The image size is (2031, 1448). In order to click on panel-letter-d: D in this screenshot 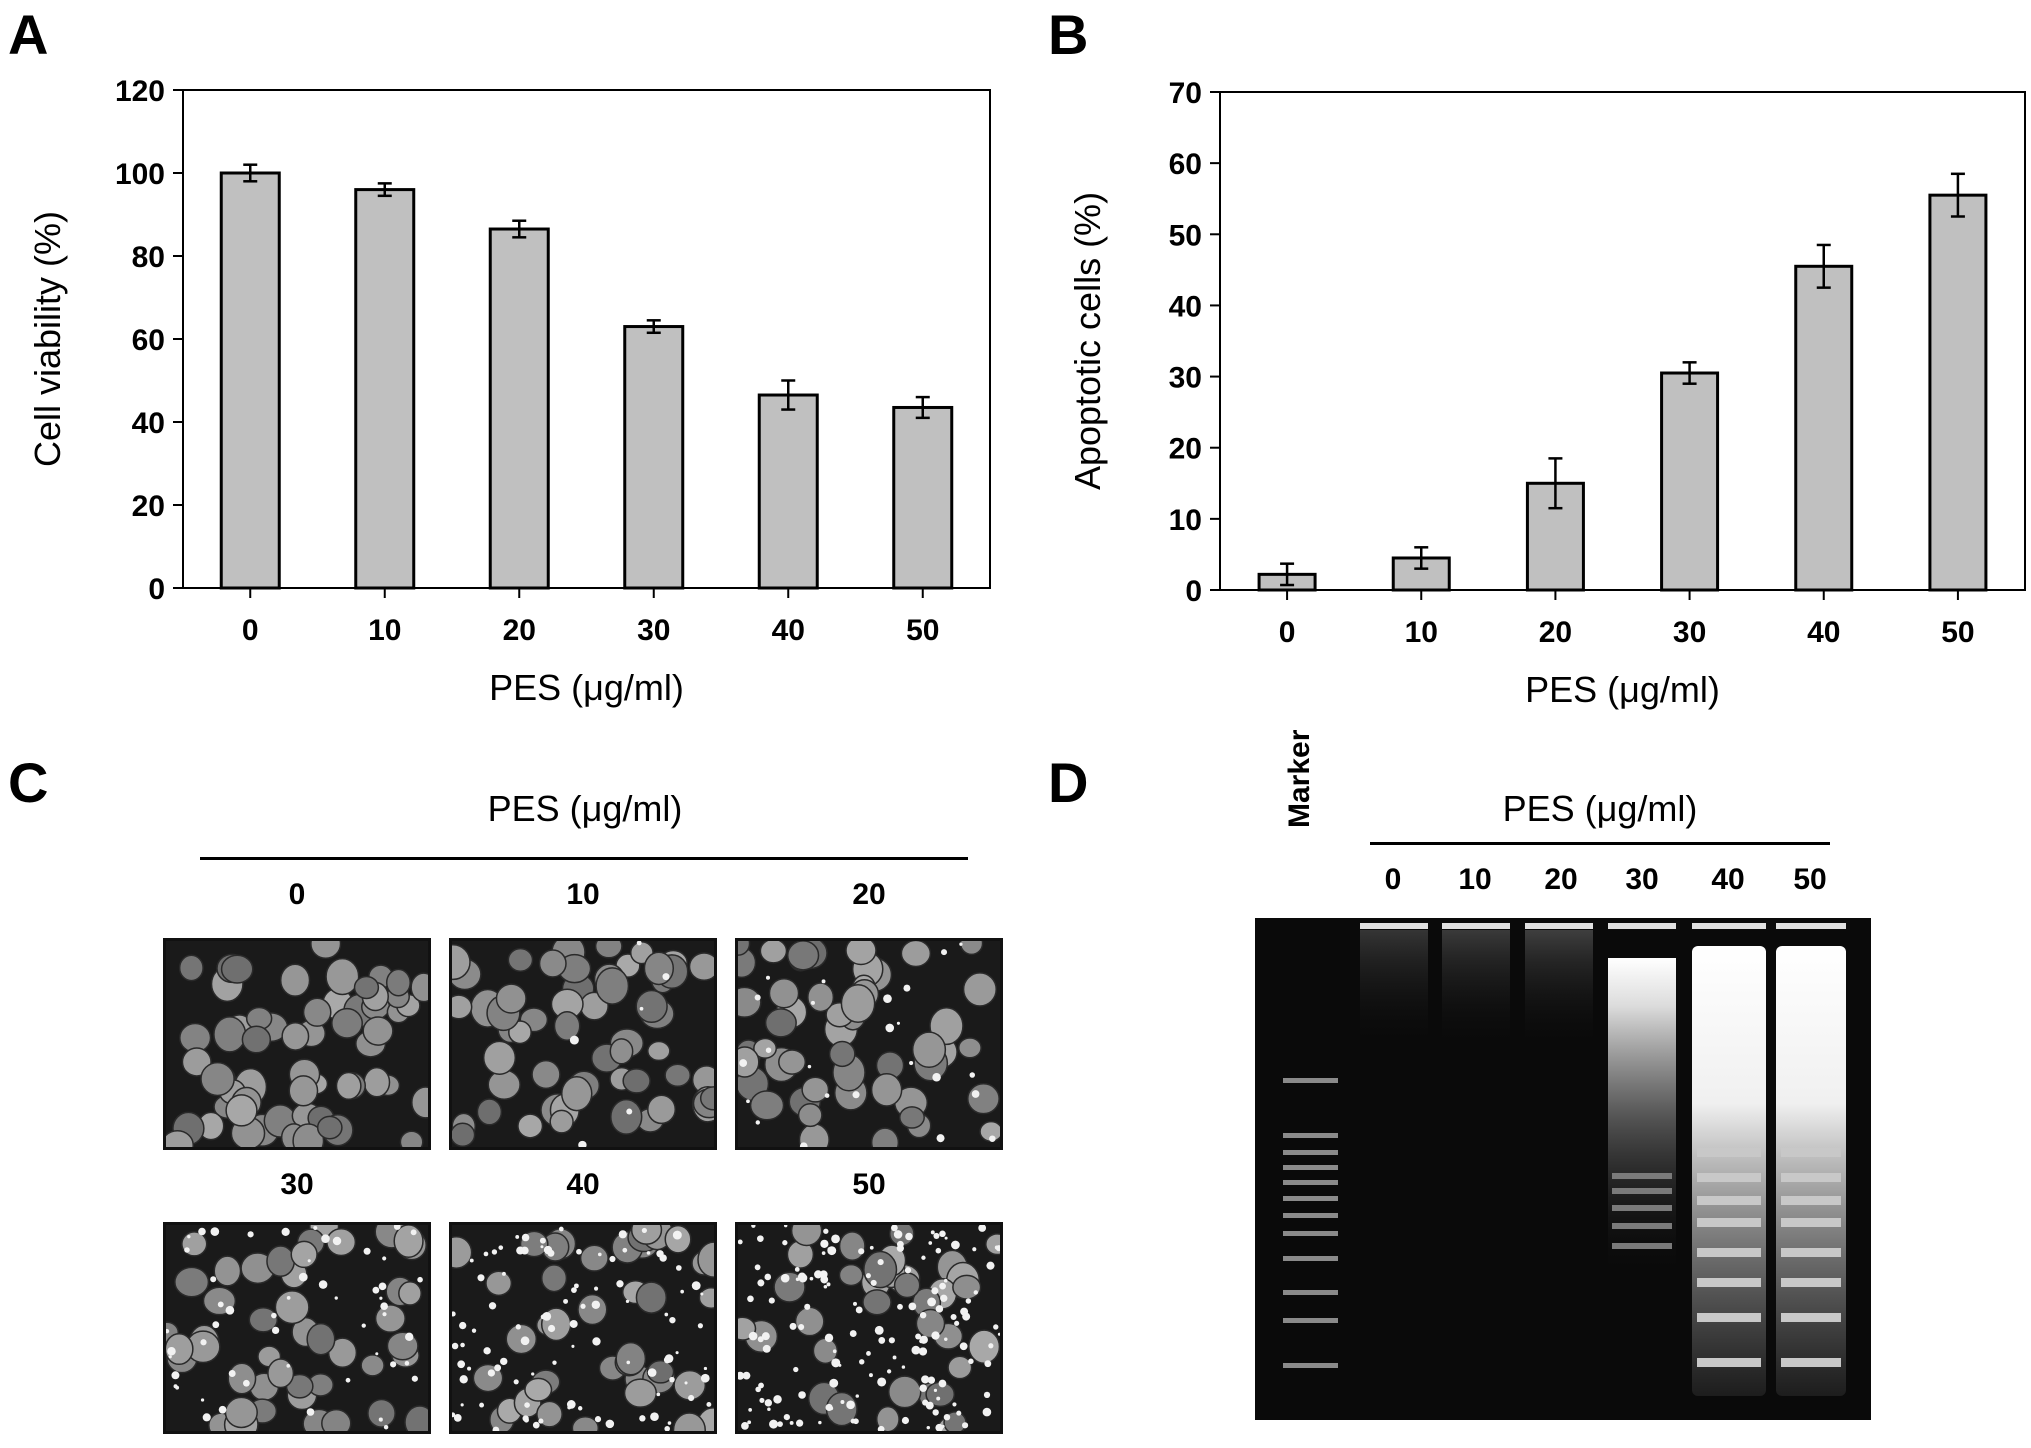, I will do `click(1068, 782)`.